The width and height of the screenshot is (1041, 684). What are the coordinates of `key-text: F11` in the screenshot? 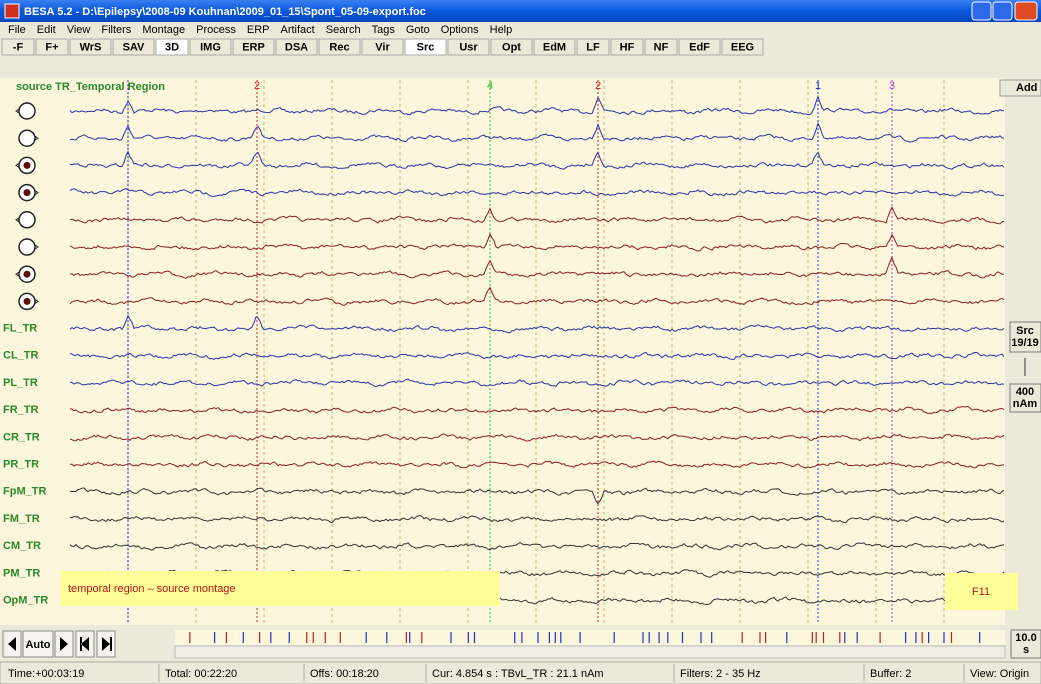 It's located at (981, 592).